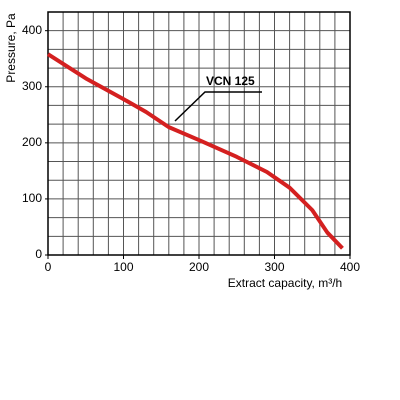  I want to click on x-tick-label: 200, so click(199, 267).